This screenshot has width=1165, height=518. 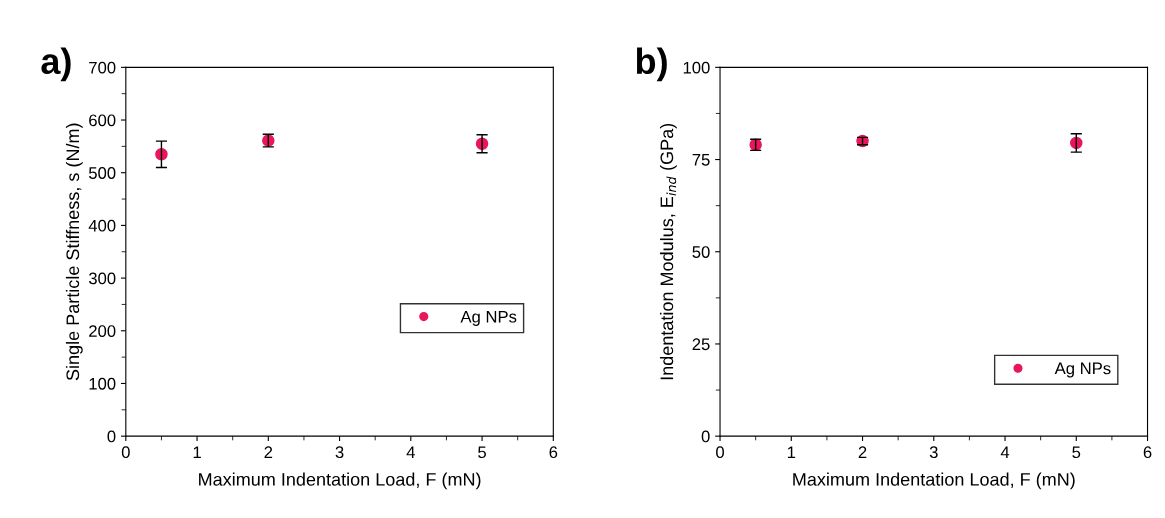 I want to click on y-tick-label: 200, so click(x=102, y=331).